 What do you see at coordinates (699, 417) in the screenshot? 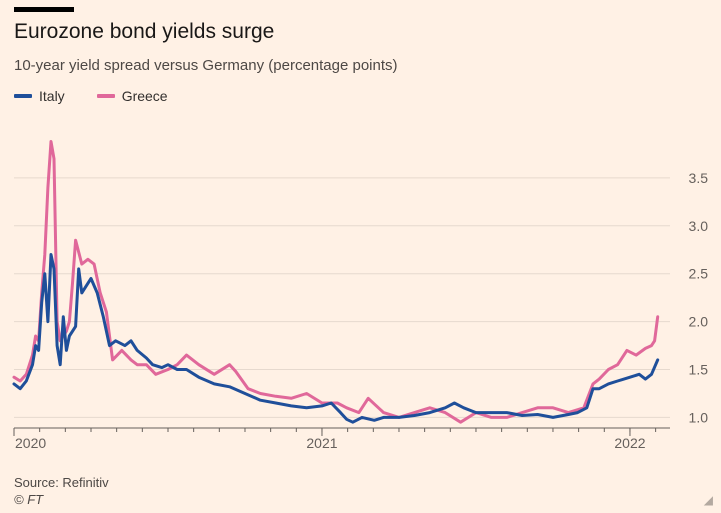
I see `y-tick-label-0: 1.0` at bounding box center [699, 417].